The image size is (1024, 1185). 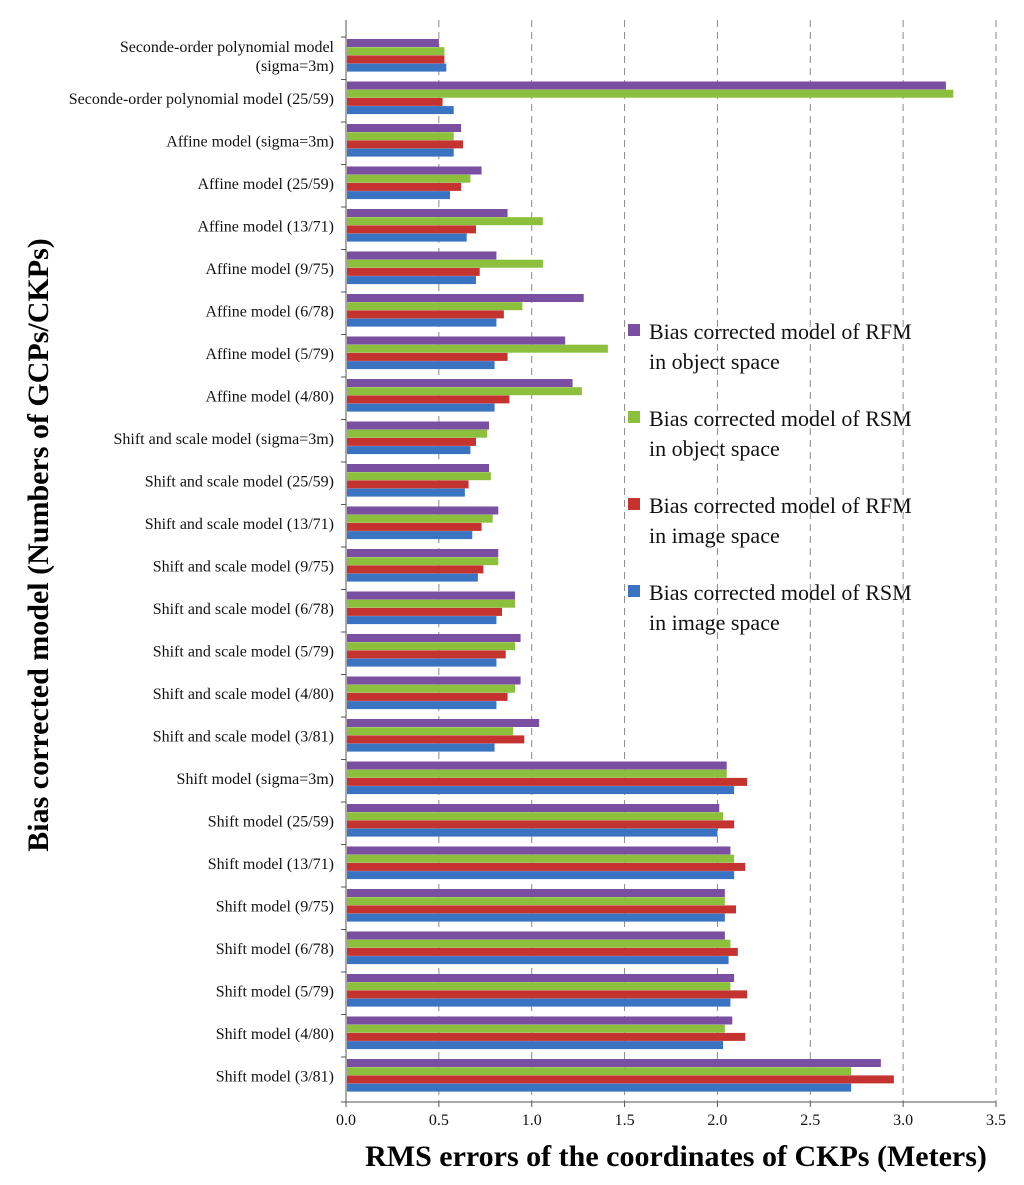 I want to click on category-label: Seconde-order polynomial model (25/59), so click(x=201, y=99).